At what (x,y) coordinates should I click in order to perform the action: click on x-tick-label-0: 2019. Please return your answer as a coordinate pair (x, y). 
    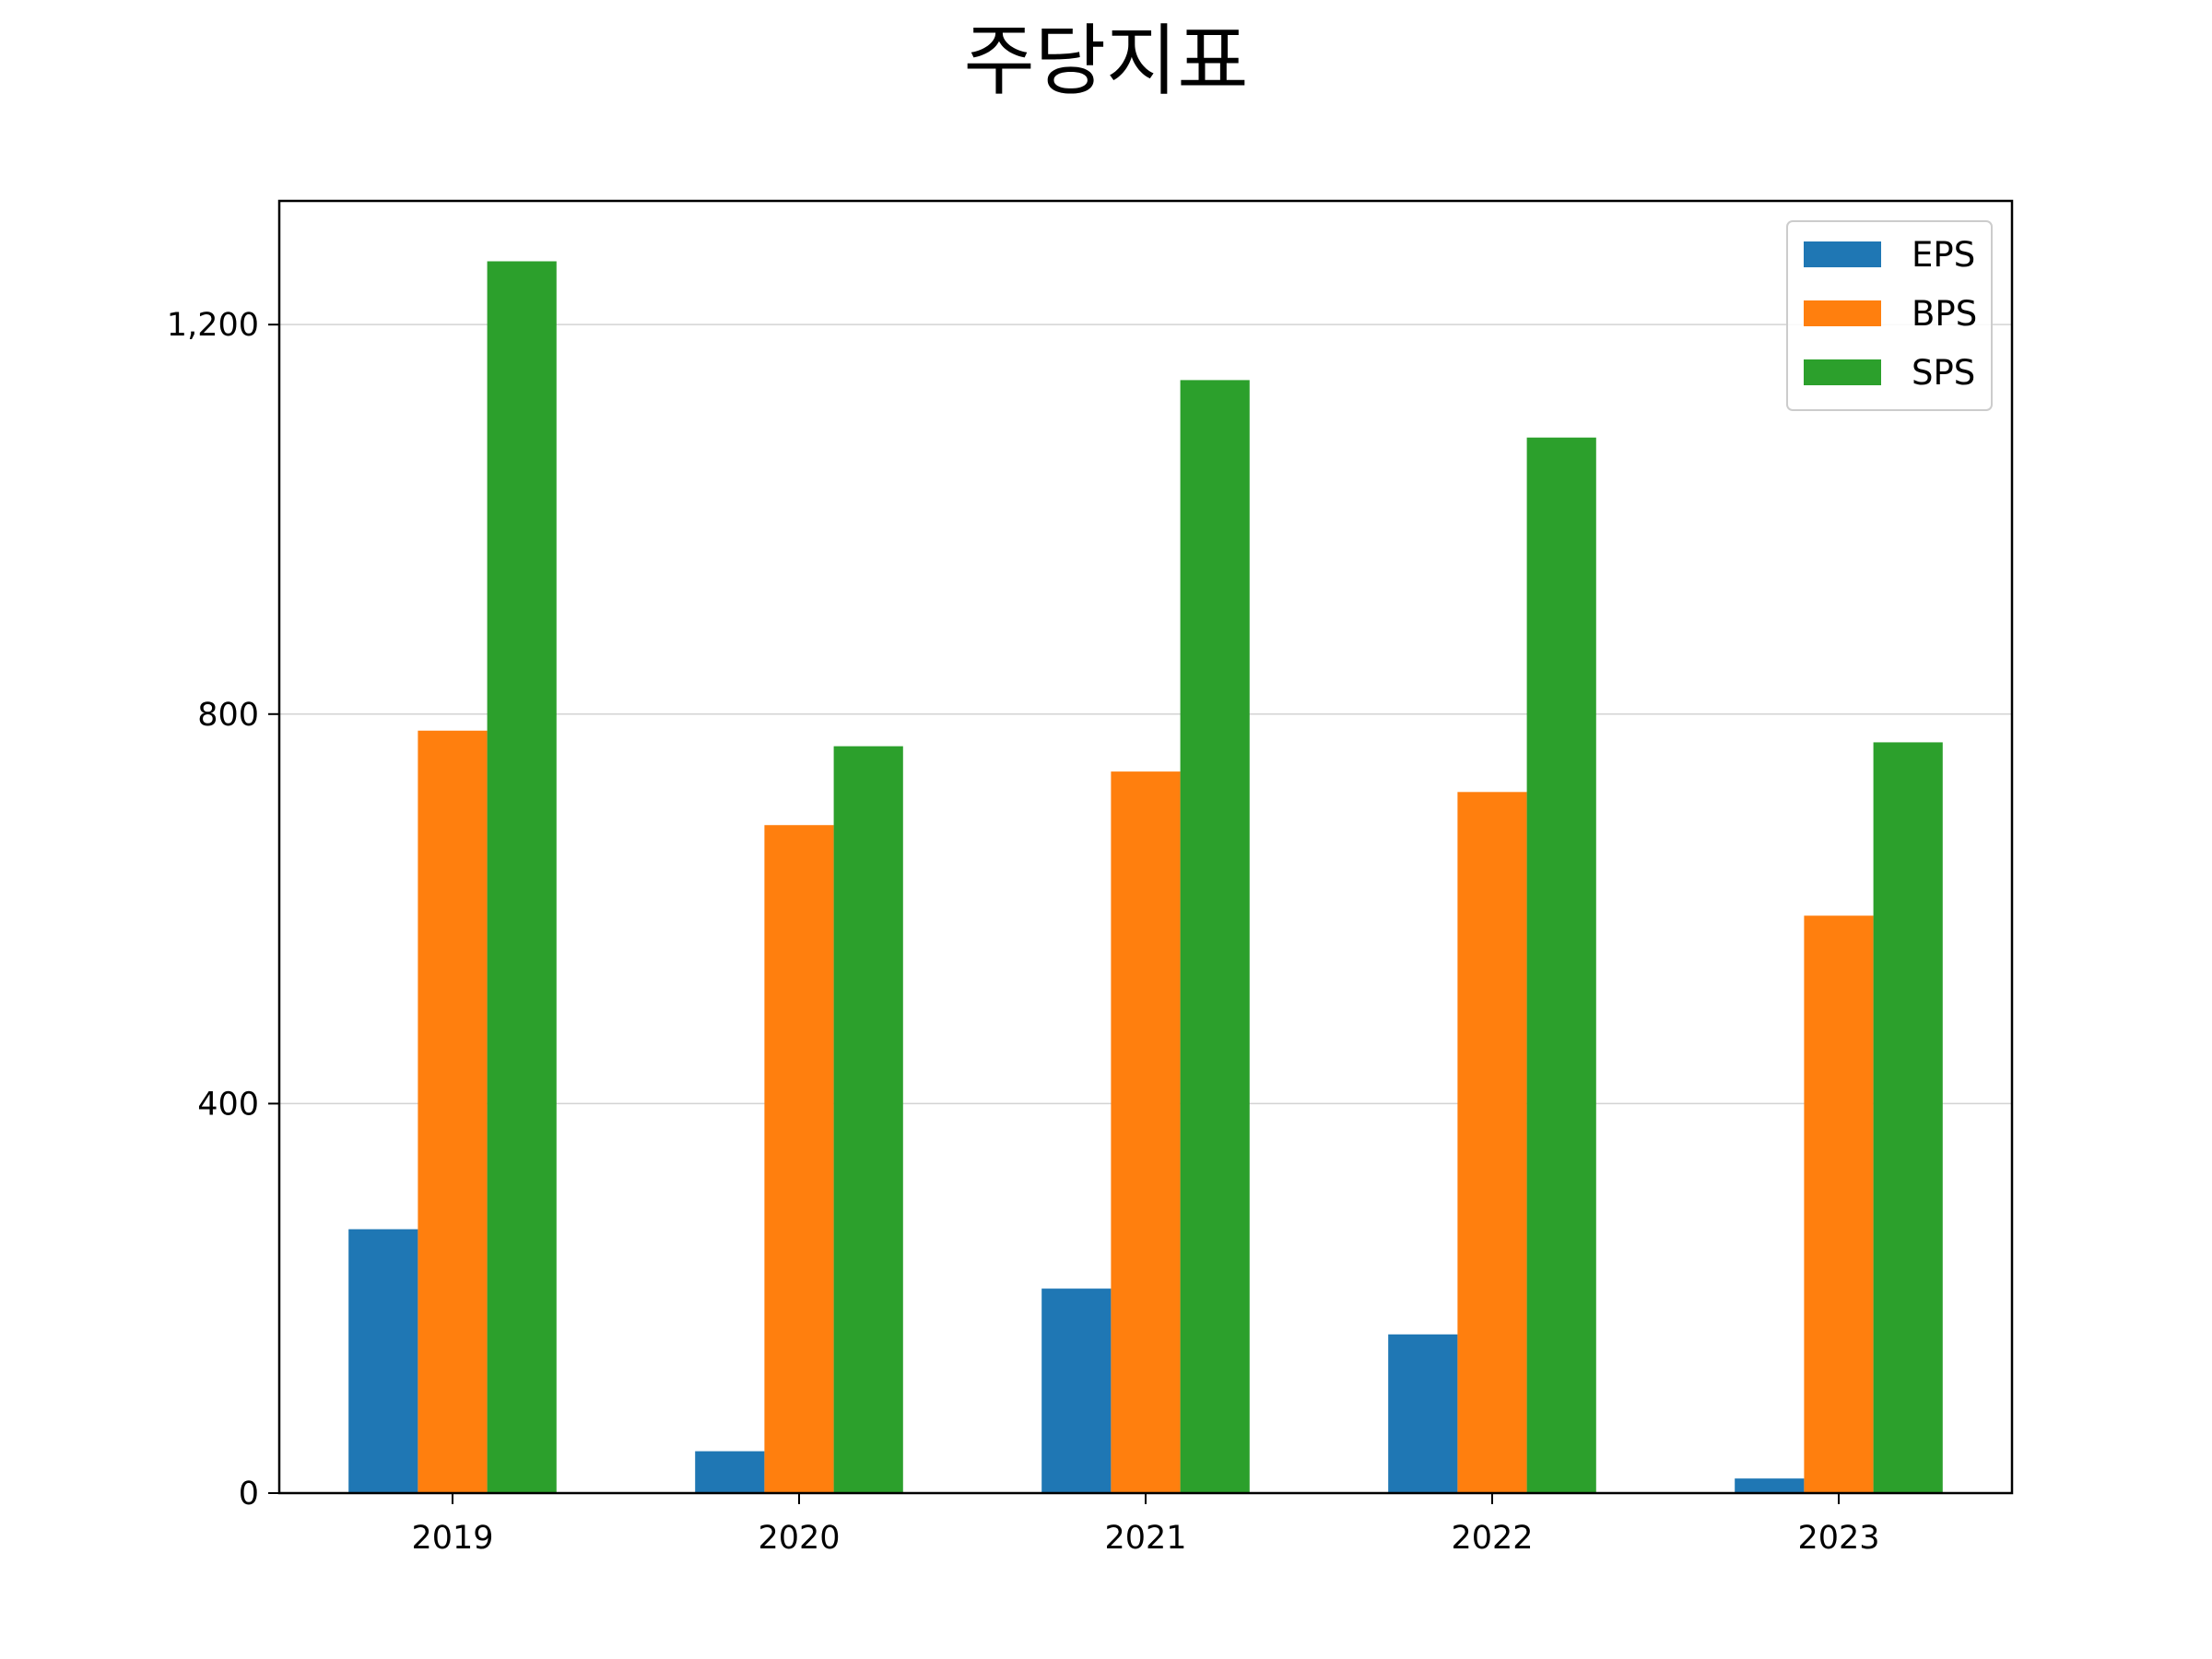
    Looking at the image, I should click on (452, 1538).